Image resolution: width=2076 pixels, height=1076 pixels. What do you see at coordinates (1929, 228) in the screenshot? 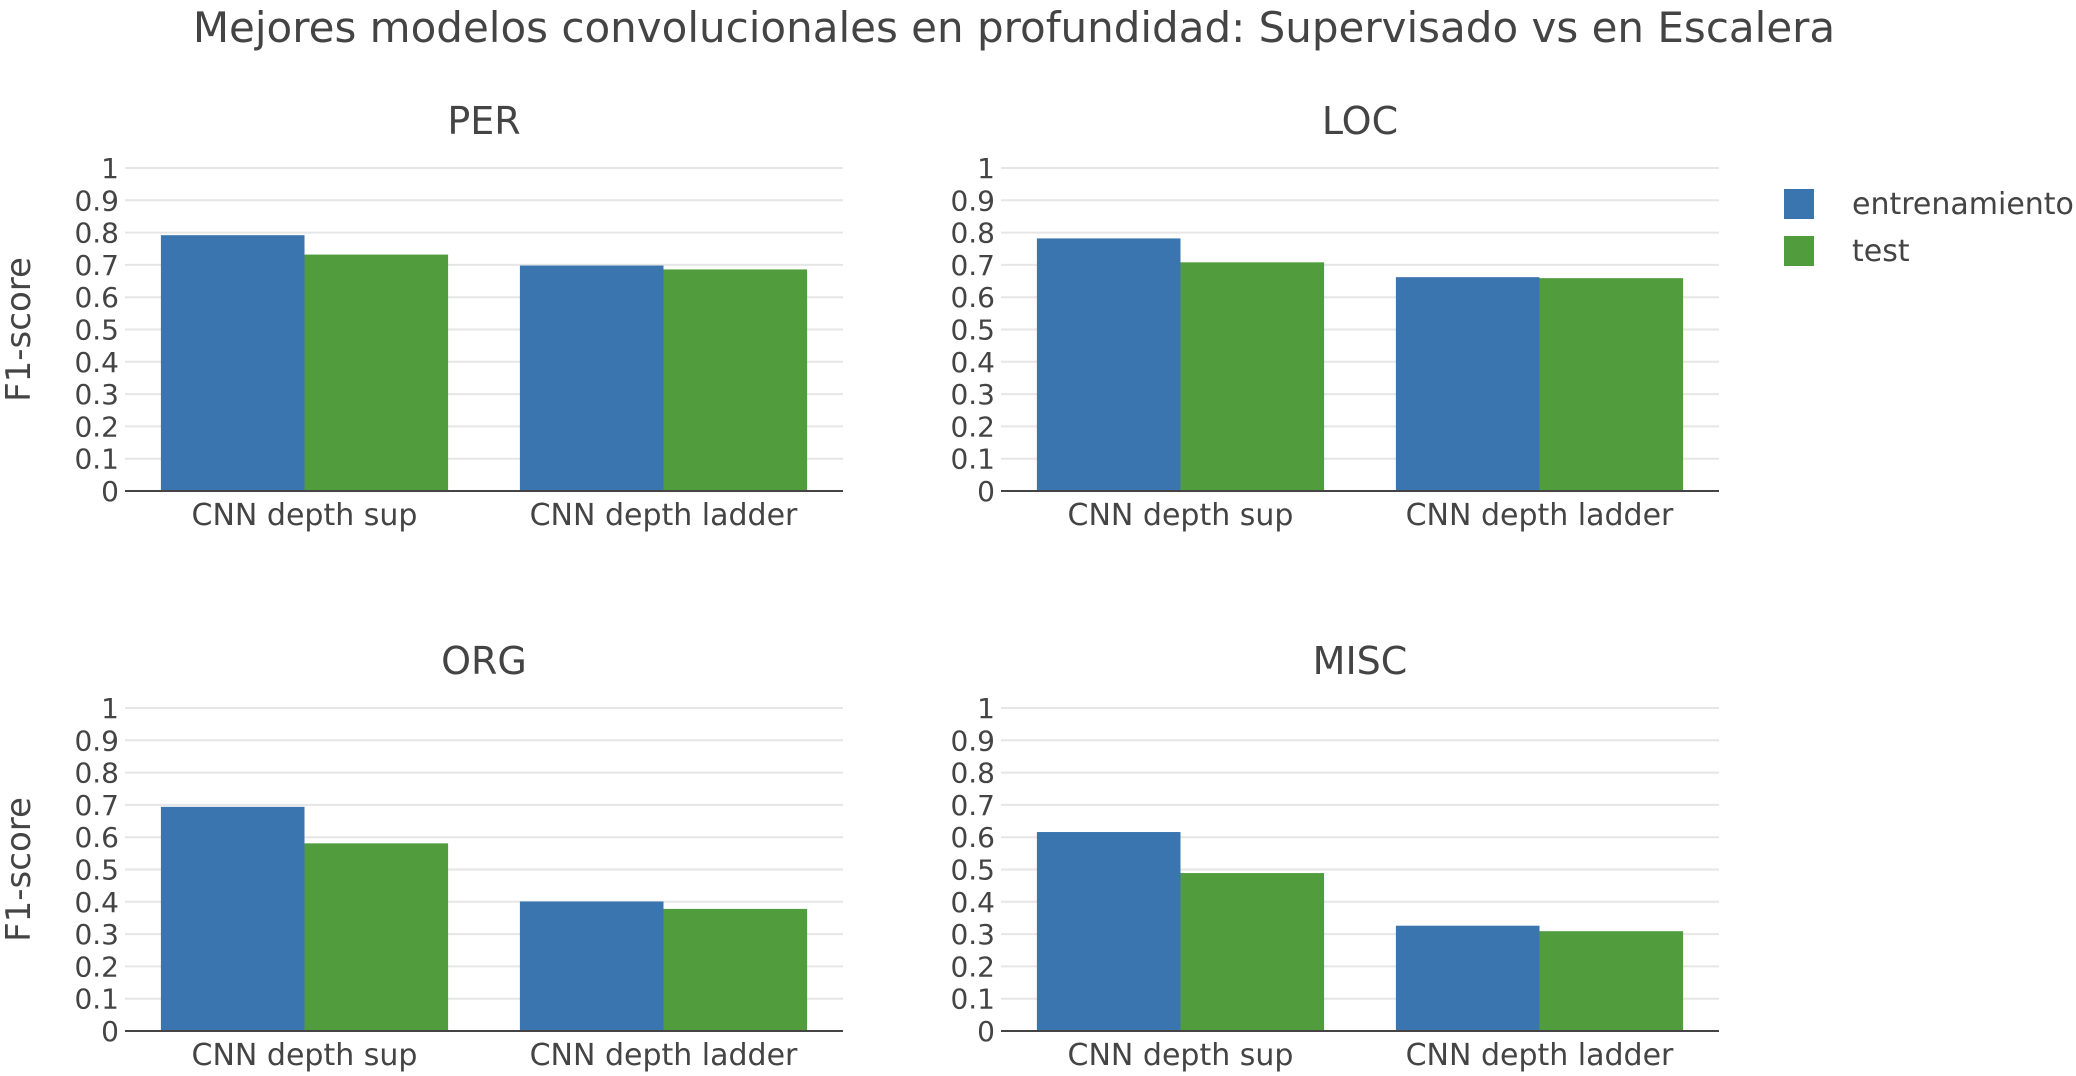
I see `legend: entrenamiento test` at bounding box center [1929, 228].